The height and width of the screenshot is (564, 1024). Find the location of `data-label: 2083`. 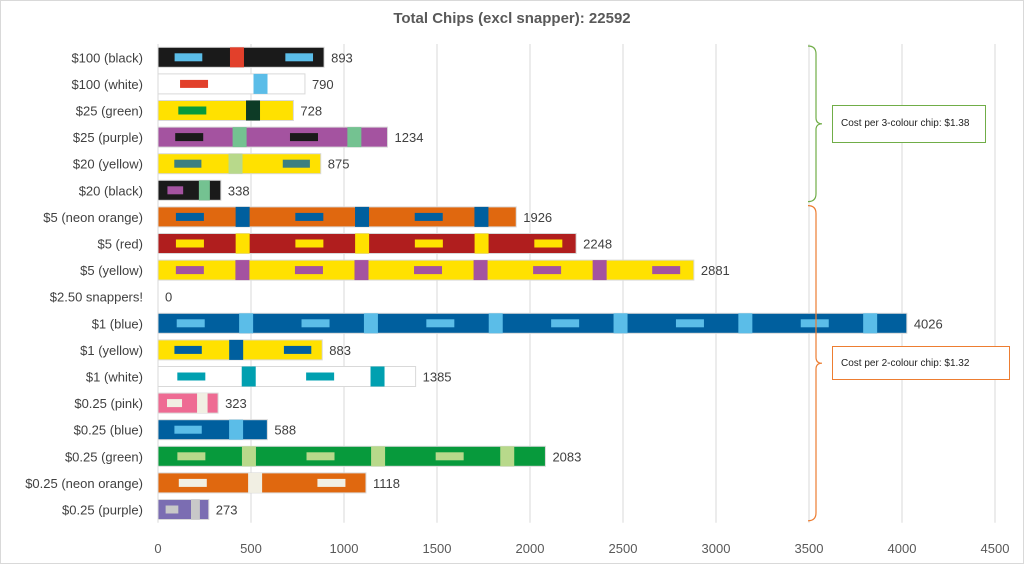

data-label: 2083 is located at coordinates (566, 456).